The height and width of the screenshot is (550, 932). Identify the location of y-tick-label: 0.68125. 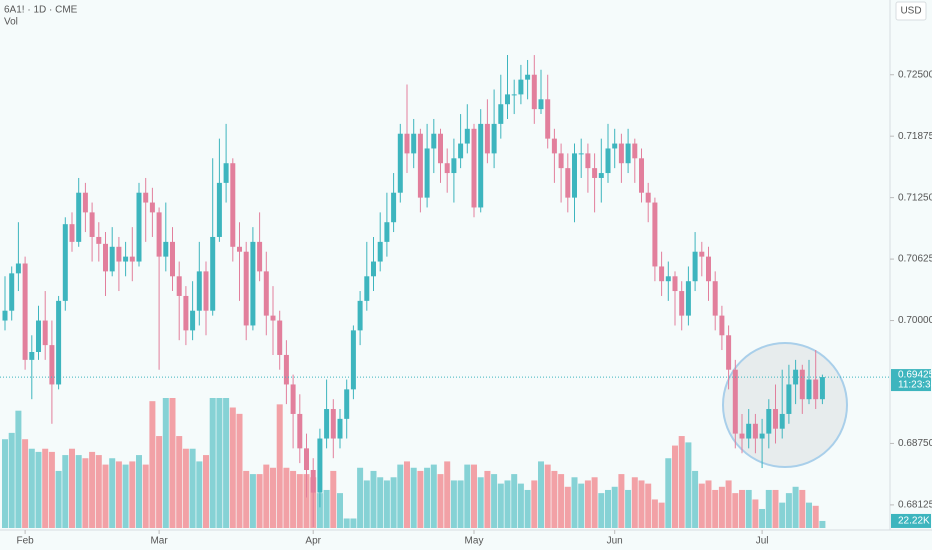
(915, 505).